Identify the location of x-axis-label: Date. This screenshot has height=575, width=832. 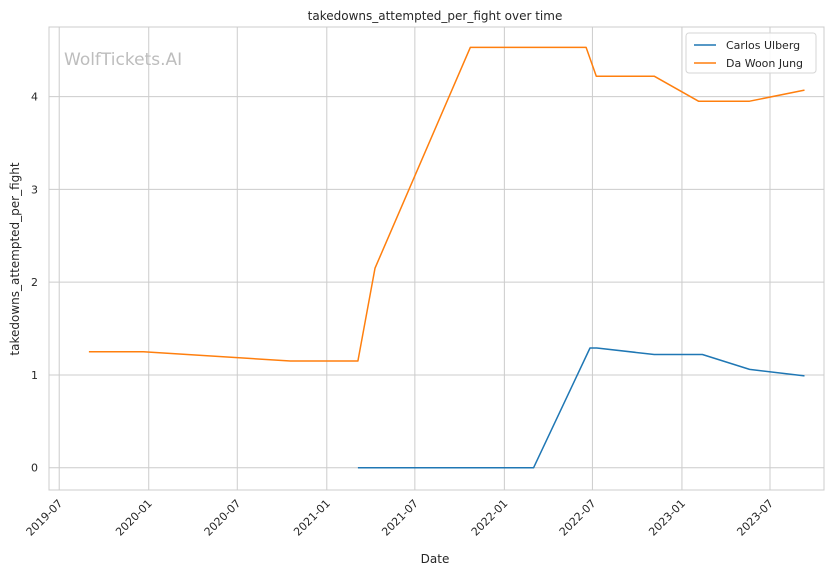
(435, 559).